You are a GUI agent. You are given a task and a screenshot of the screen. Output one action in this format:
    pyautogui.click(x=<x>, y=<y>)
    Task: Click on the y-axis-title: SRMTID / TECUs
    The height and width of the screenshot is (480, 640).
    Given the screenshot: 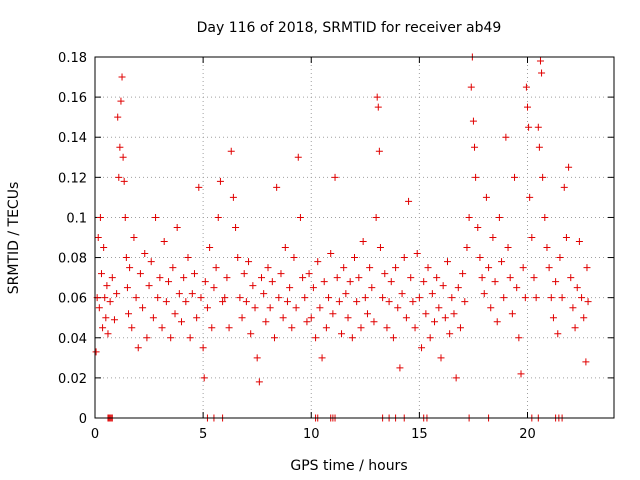 What is the action you would take?
    pyautogui.click(x=14, y=238)
    